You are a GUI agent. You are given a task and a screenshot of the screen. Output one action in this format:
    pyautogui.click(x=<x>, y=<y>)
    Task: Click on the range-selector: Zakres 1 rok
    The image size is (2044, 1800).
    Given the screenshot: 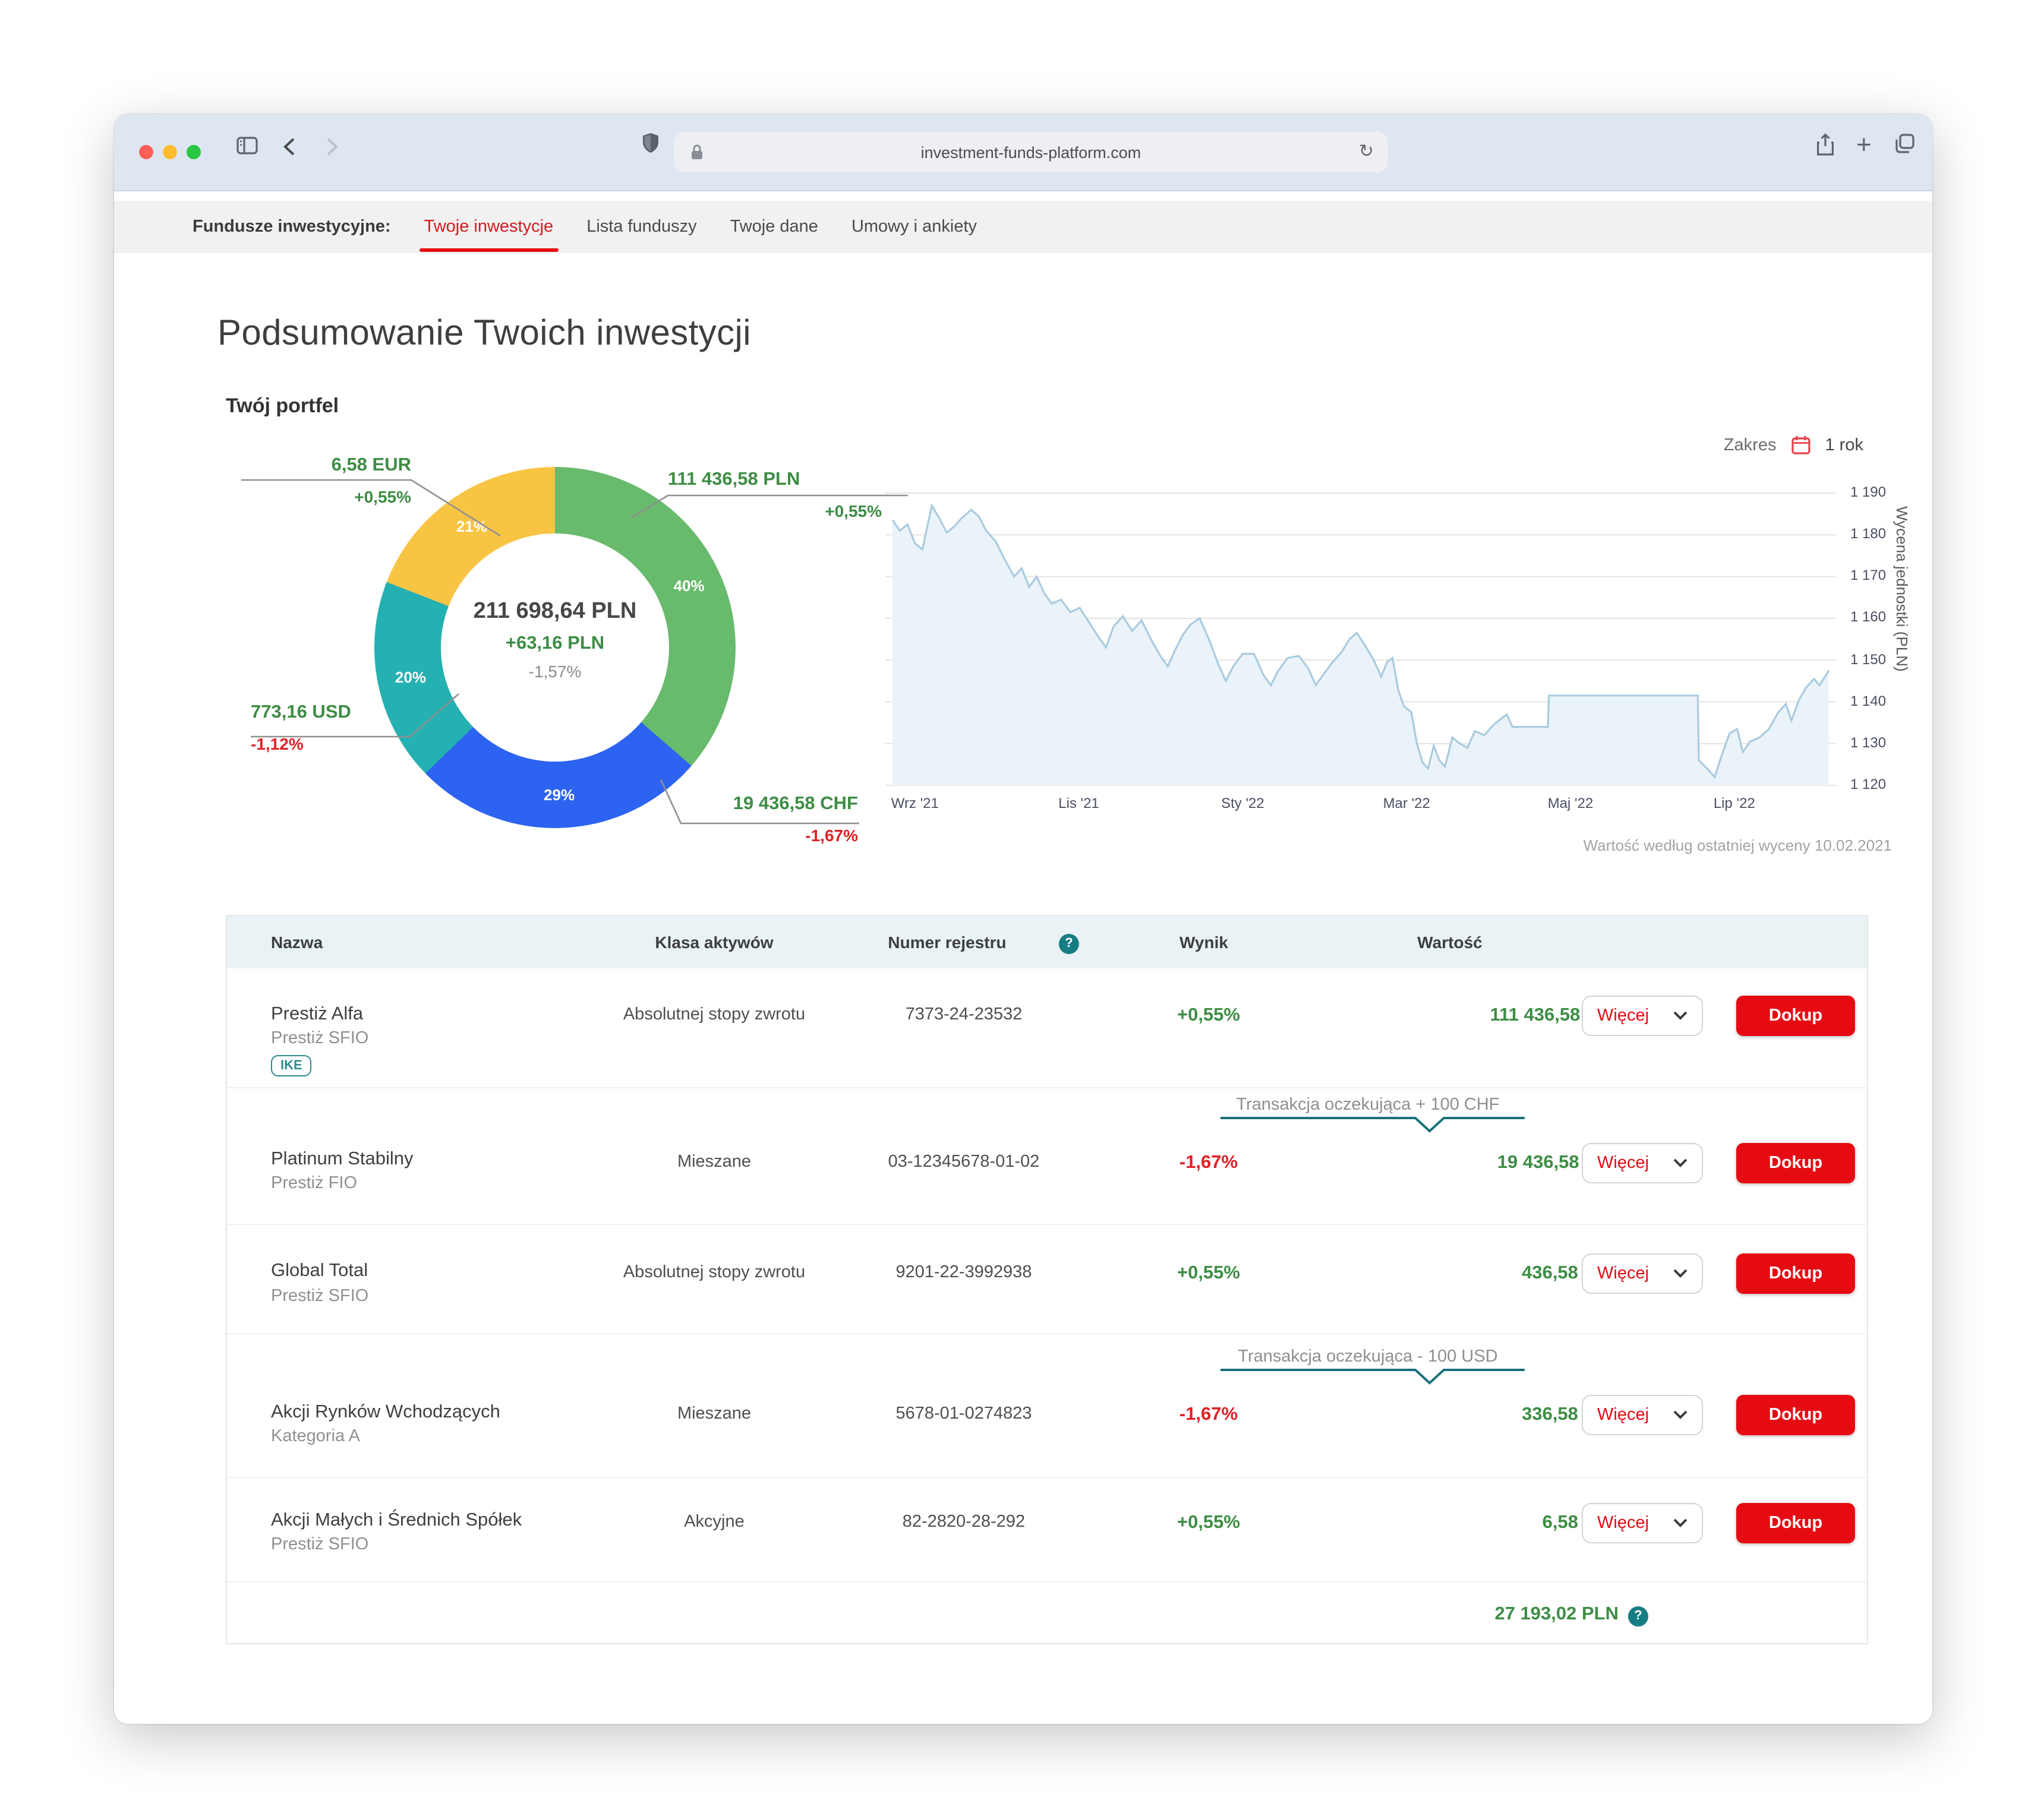 What is the action you would take?
    pyautogui.click(x=1793, y=445)
    